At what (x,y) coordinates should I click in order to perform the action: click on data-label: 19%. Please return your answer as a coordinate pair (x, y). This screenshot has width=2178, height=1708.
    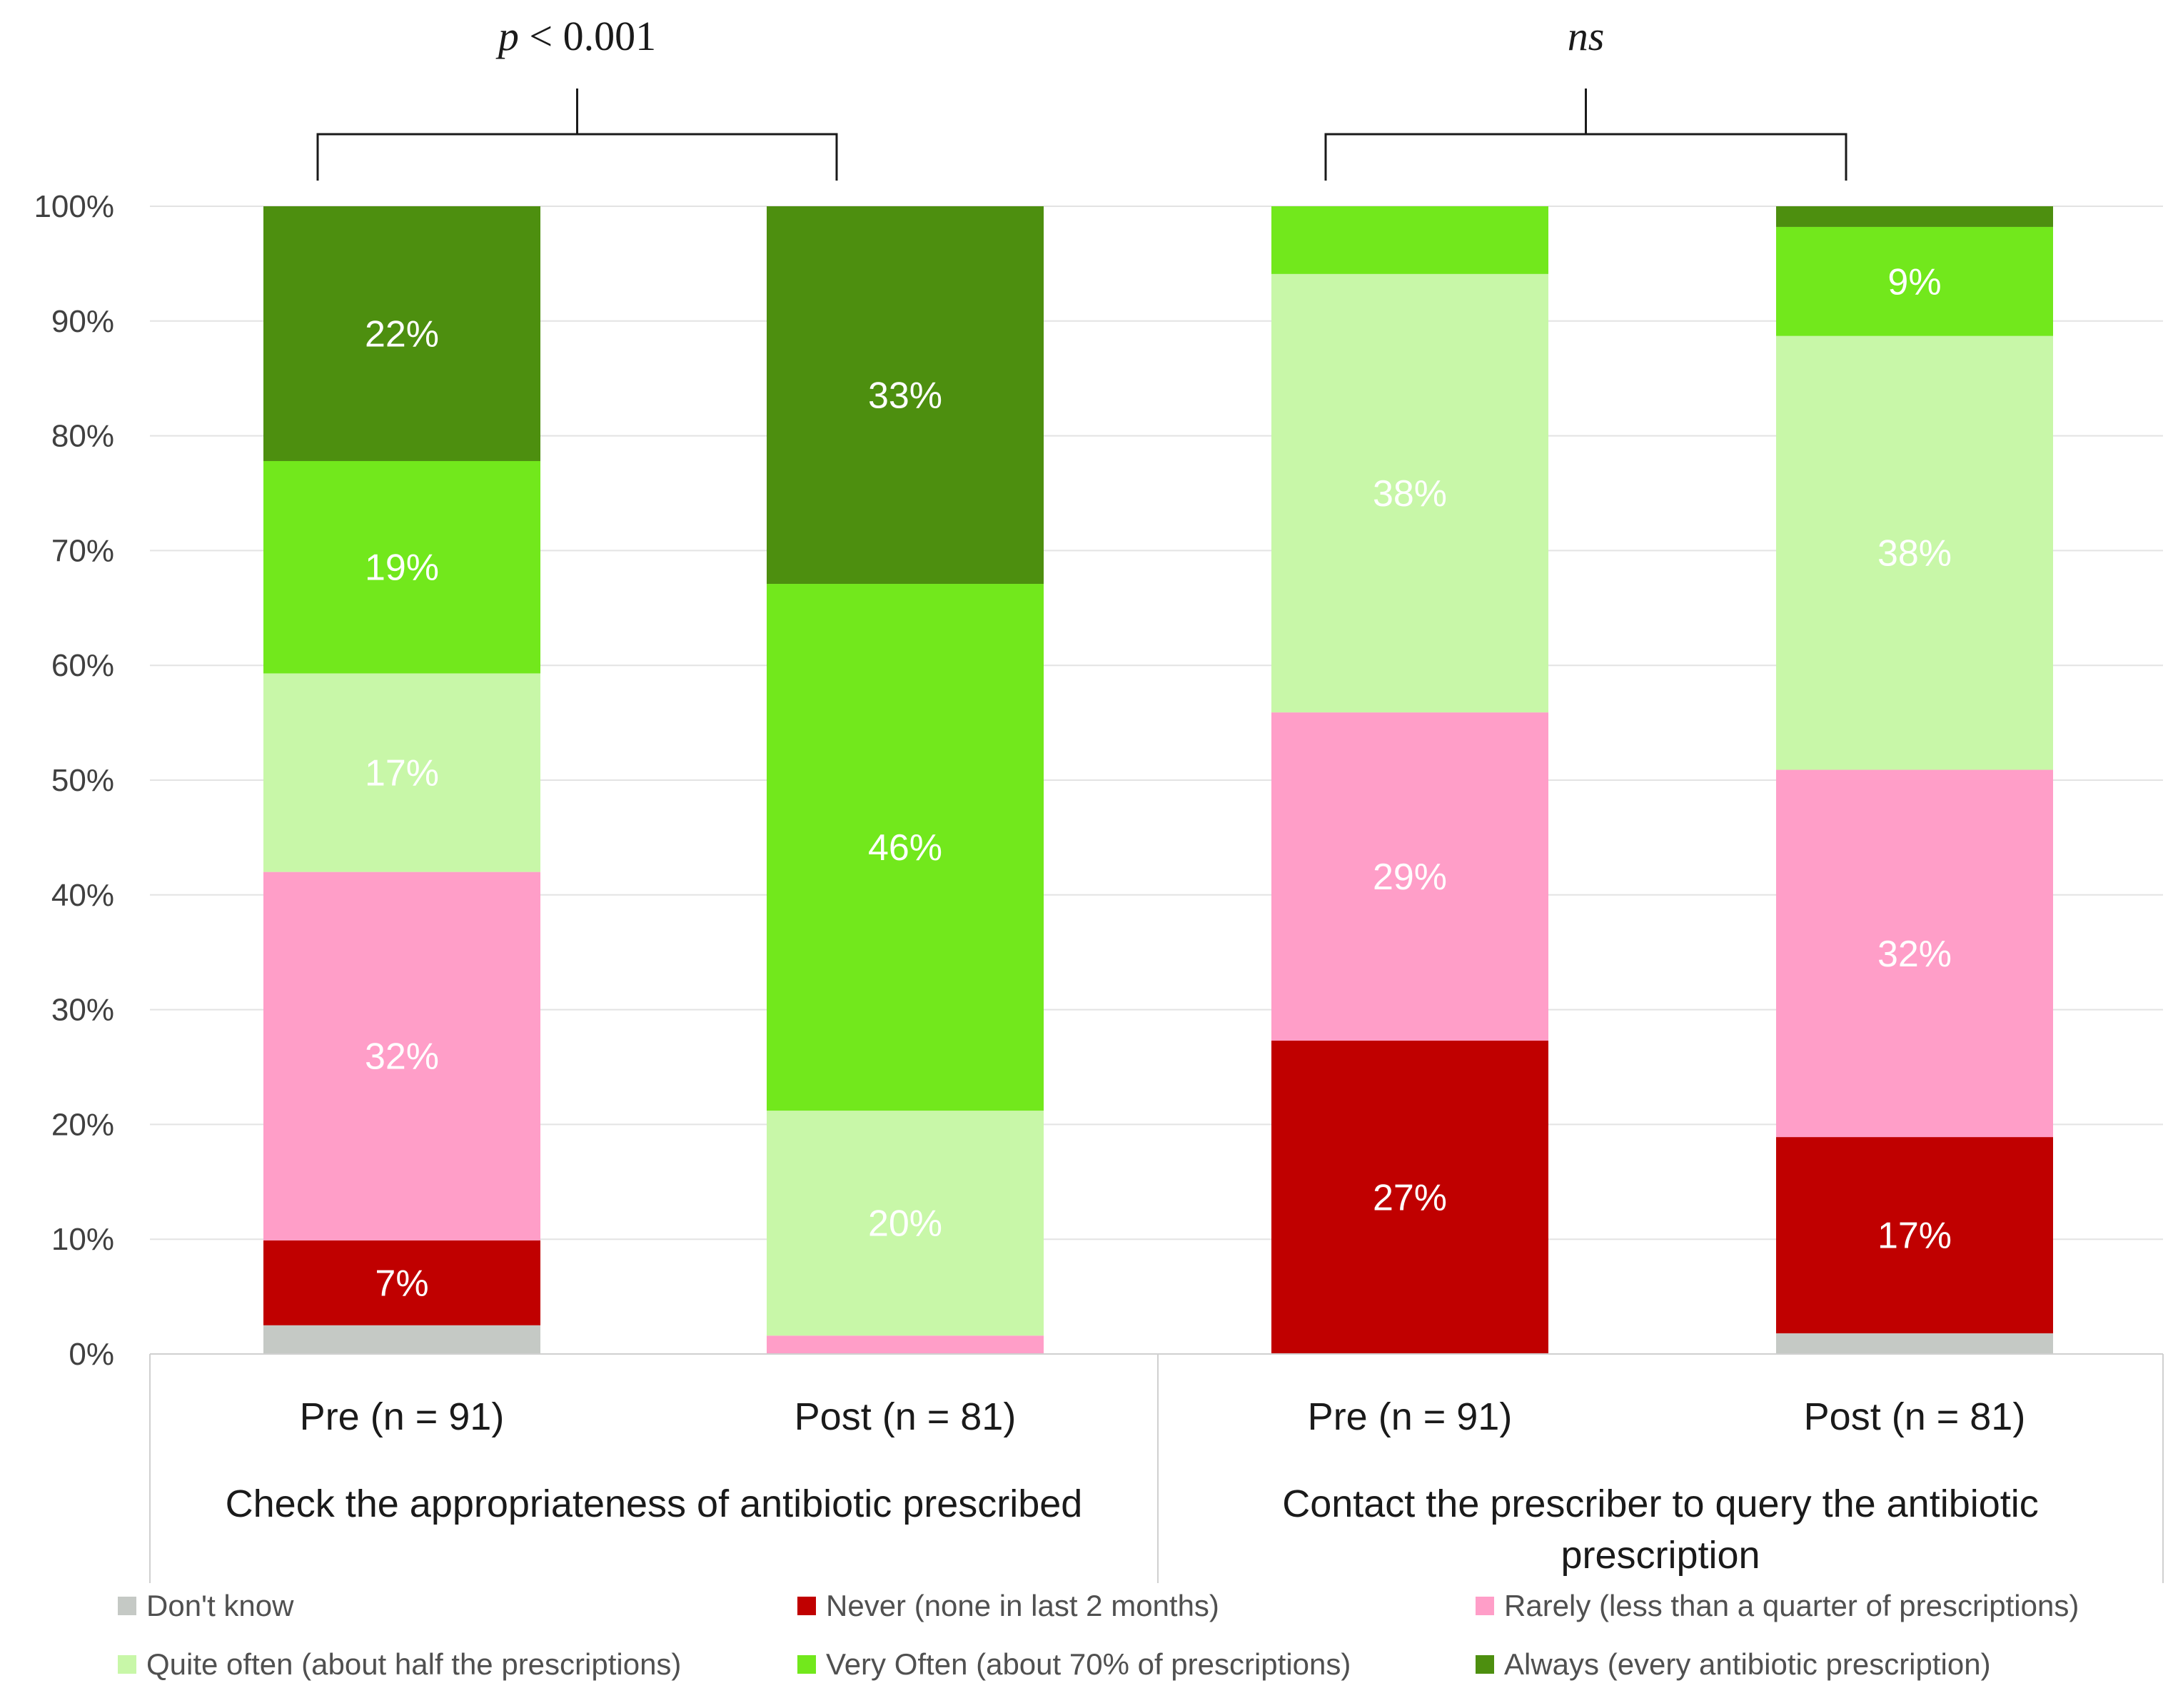
    Looking at the image, I should click on (402, 568).